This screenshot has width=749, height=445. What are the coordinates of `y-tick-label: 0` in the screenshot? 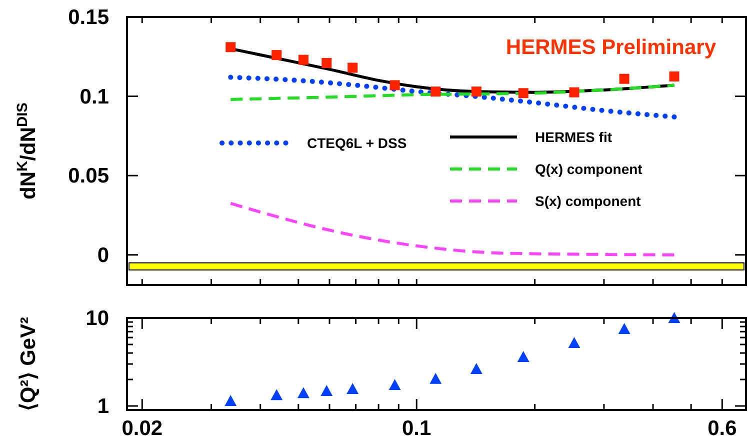 It's located at (103, 255).